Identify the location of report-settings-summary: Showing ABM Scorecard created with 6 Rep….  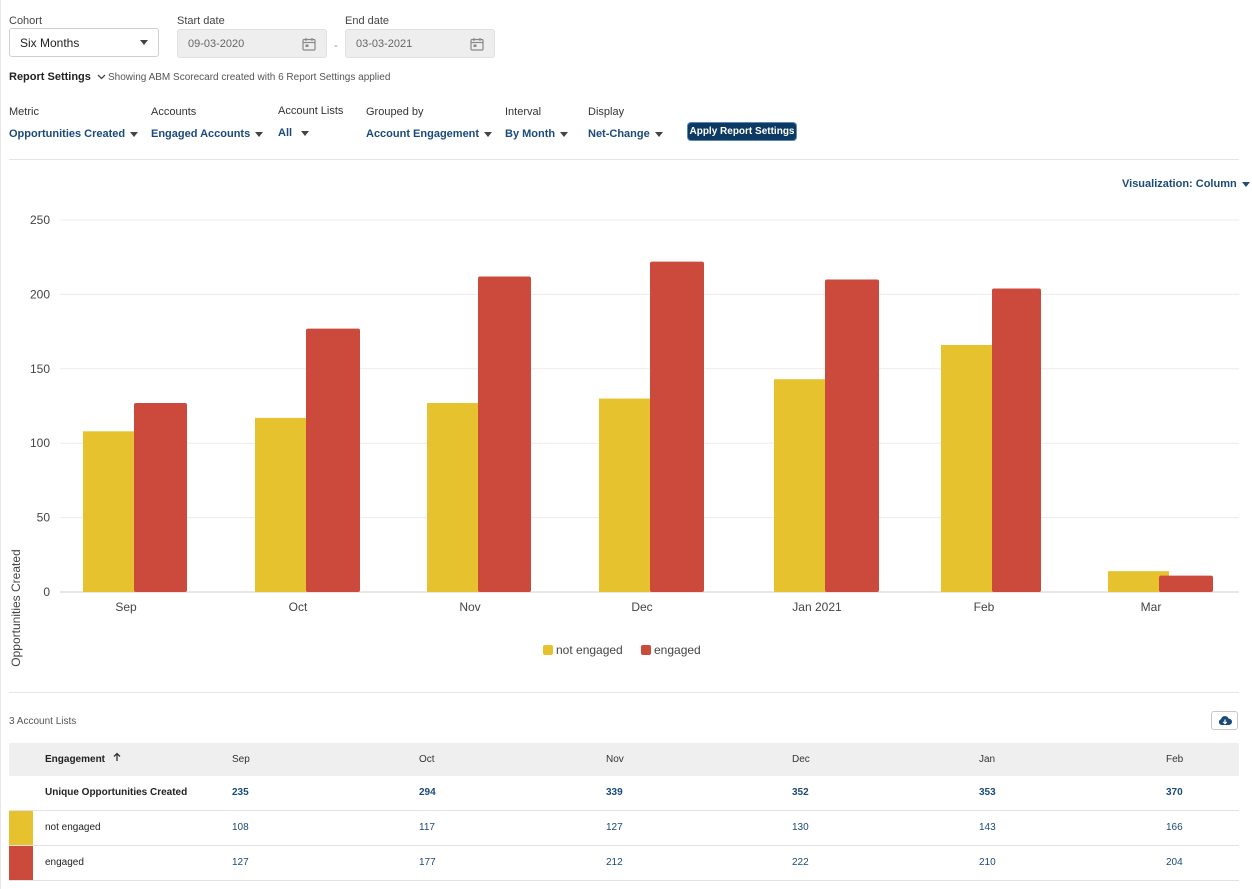
(249, 77).